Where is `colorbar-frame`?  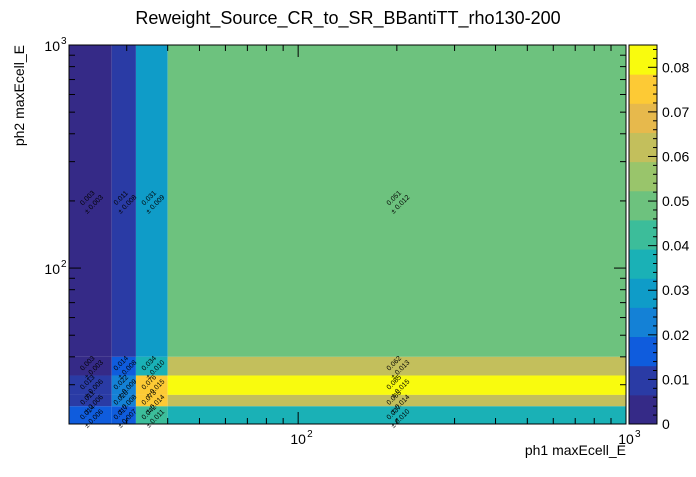 colorbar-frame is located at coordinates (643, 234).